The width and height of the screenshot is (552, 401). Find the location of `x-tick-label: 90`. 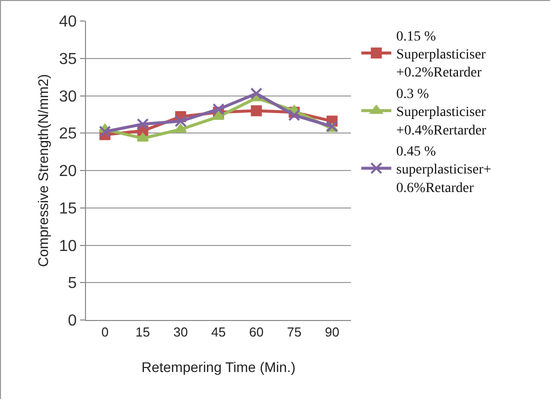

x-tick-label: 90 is located at coordinates (332, 332).